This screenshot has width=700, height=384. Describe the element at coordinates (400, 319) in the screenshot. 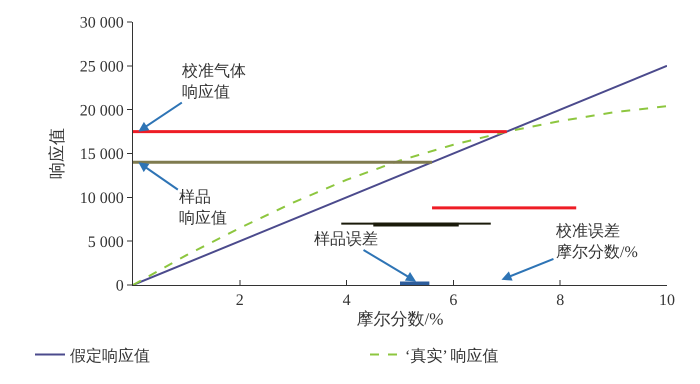

I see `x-axis-title: 摩尔分数/%` at that location.